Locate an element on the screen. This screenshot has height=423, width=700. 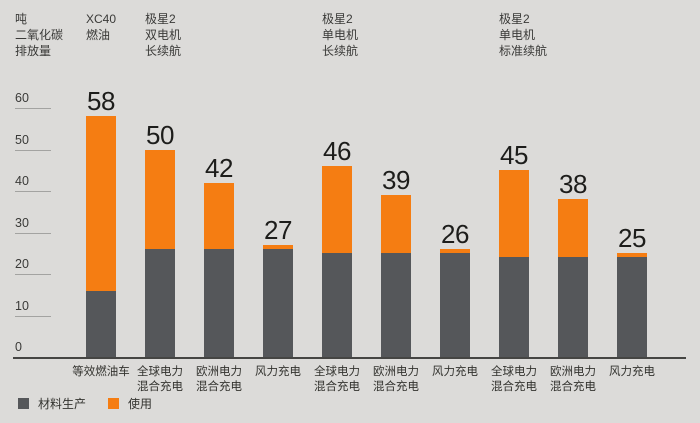
bar-0-use is located at coordinates (101, 203).